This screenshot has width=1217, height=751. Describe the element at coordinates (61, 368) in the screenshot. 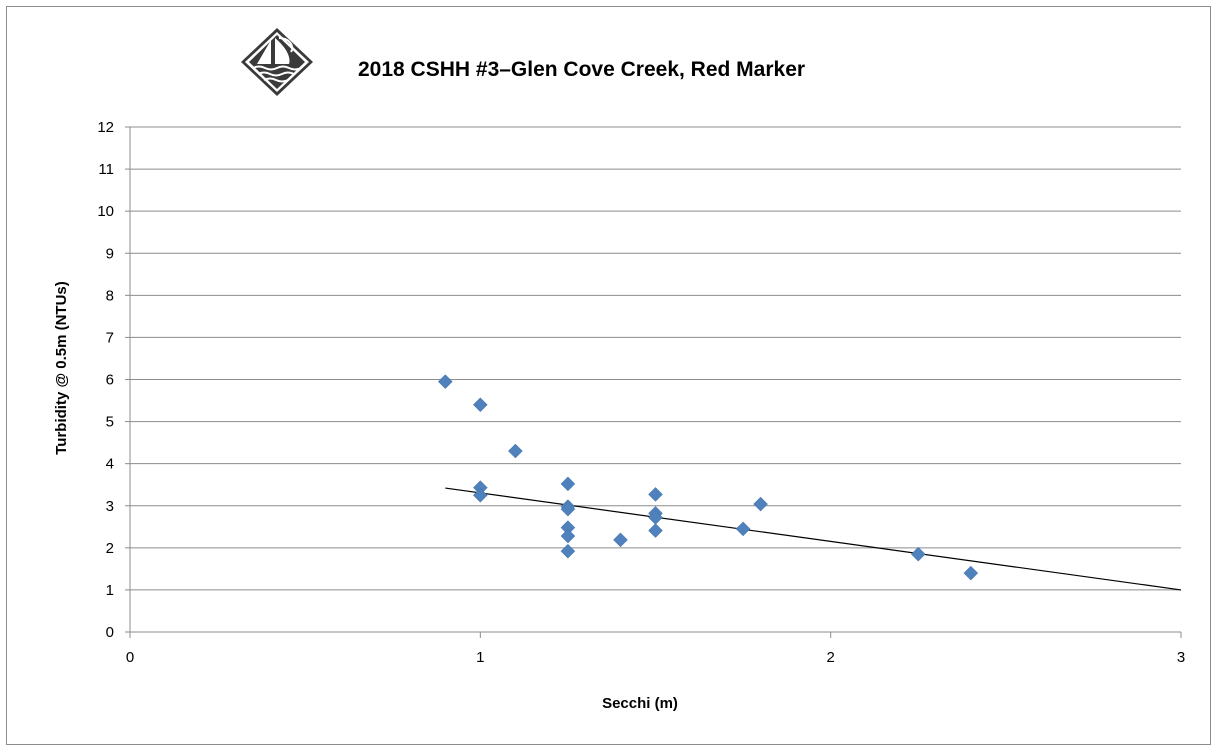

I see `y-axis-title: Turbidity @ 0.5m (NTUs)` at that location.